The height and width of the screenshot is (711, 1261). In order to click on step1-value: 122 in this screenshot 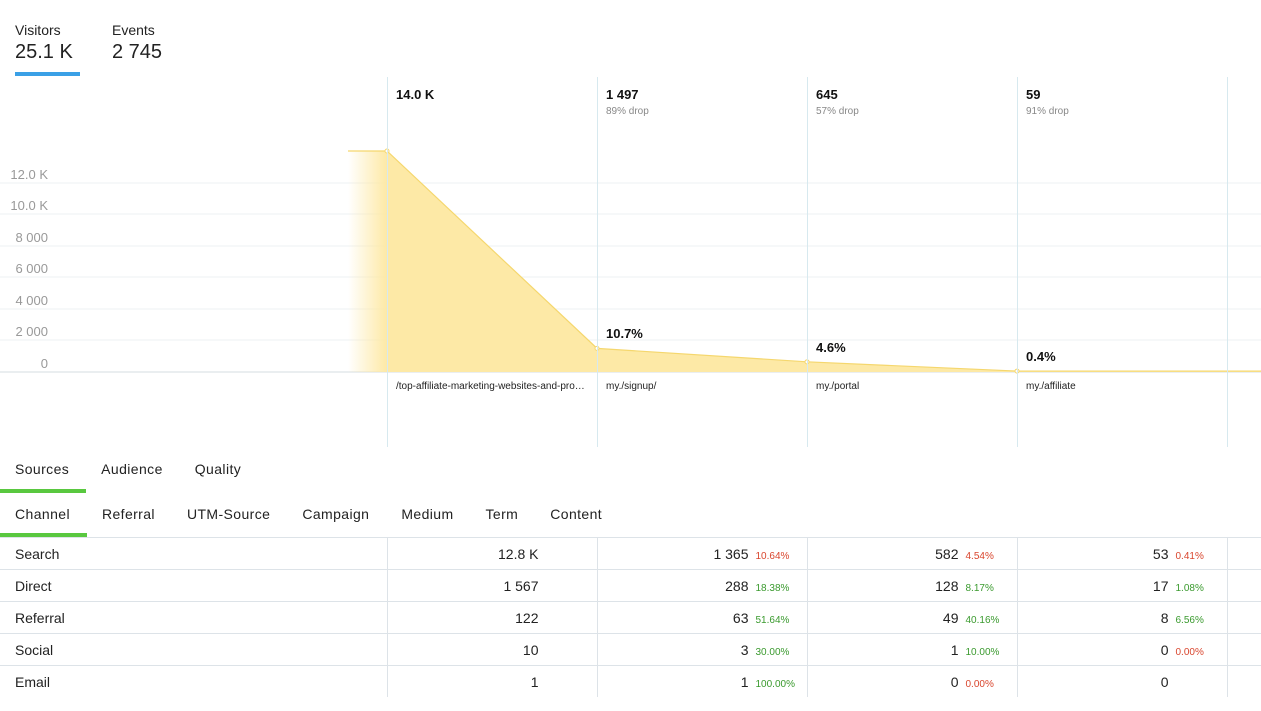, I will do `click(491, 617)`.